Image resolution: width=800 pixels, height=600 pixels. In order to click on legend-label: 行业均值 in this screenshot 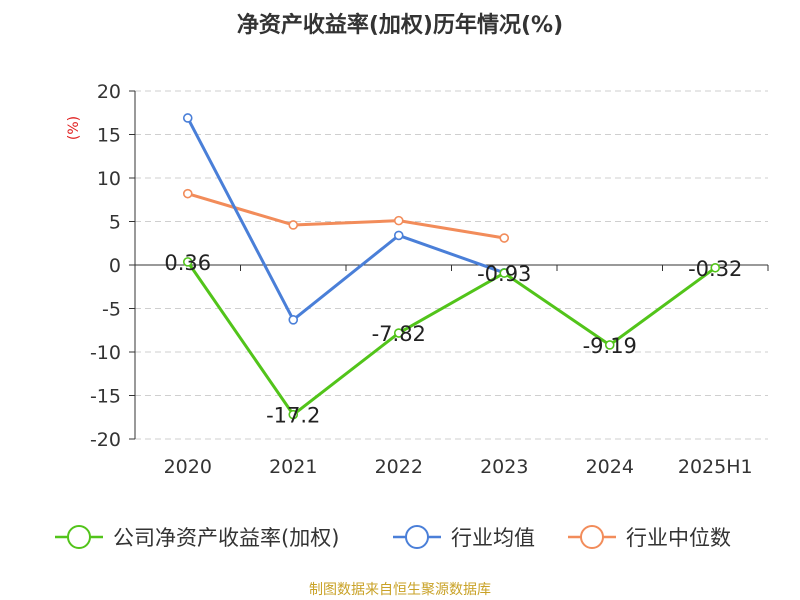, I will do `click(493, 538)`.